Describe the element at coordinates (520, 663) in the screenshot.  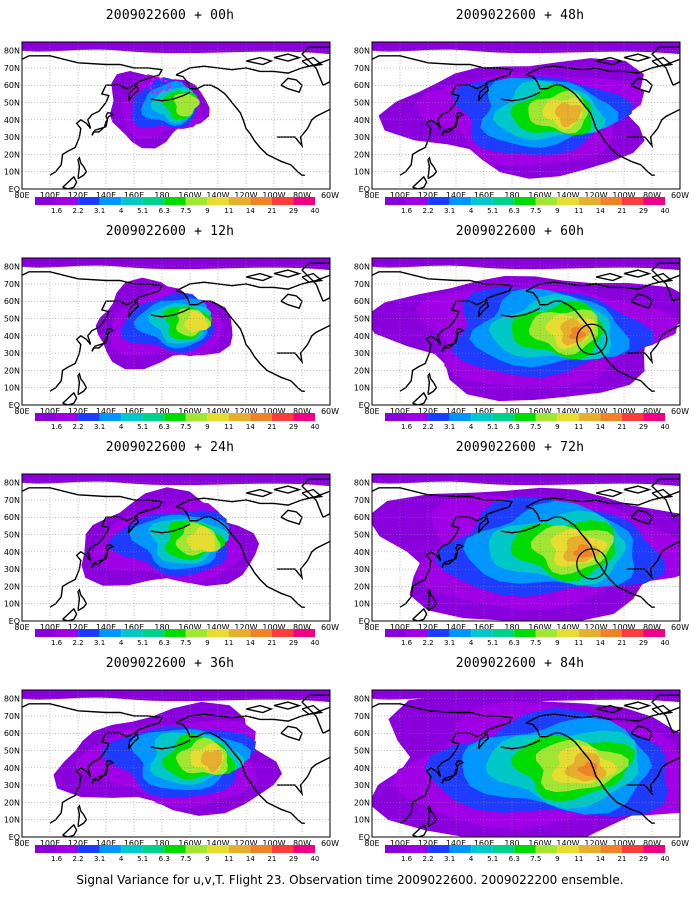
I see `panel-title: 2009022600 + 84h` at that location.